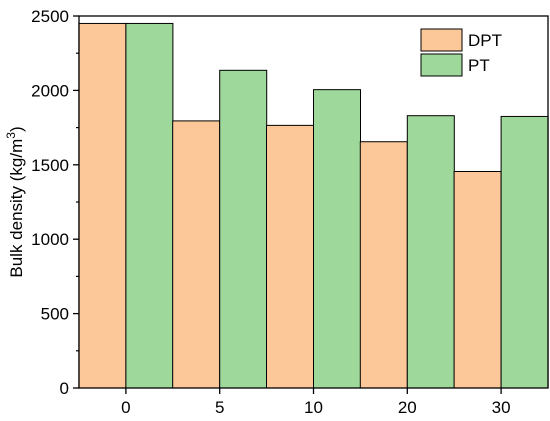  I want to click on x-tick-label: 10, so click(313, 407).